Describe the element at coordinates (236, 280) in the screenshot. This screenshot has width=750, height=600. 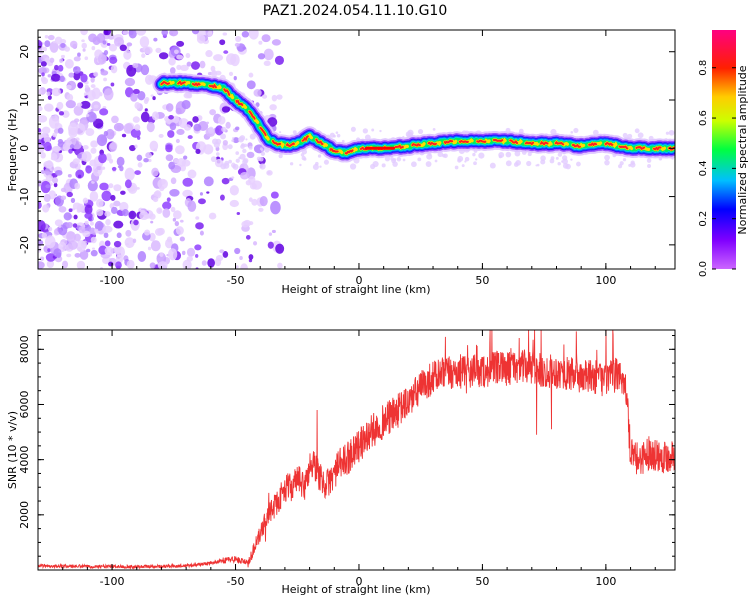
I see `spectrogram-x-tick-label: -50` at that location.